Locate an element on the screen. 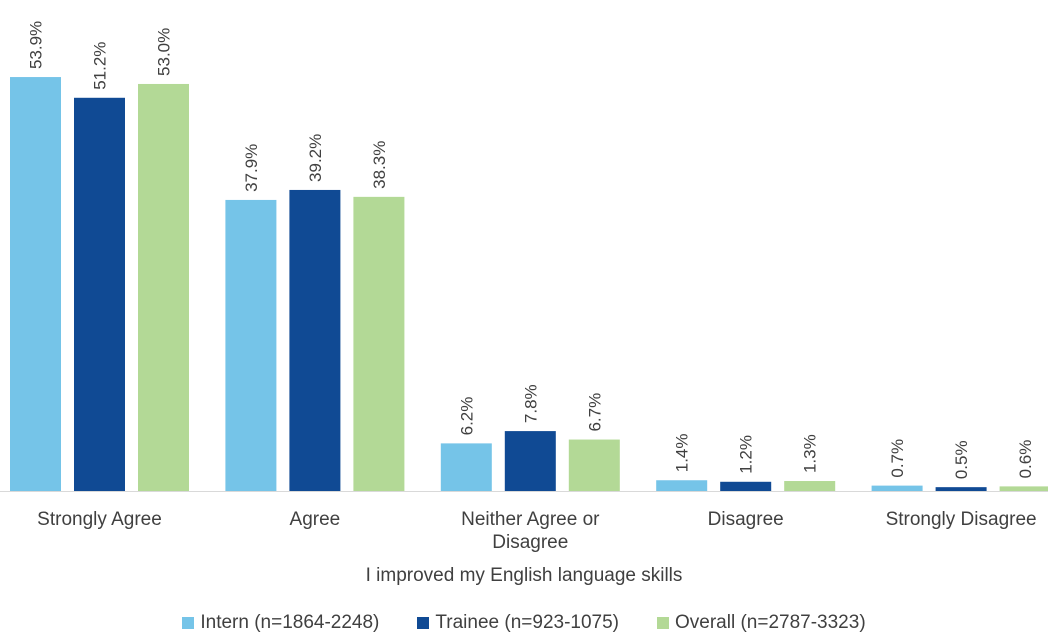 This screenshot has height=640, width=1048. data-label-strongly-agree-1: 53.9% is located at coordinates (36, 45).